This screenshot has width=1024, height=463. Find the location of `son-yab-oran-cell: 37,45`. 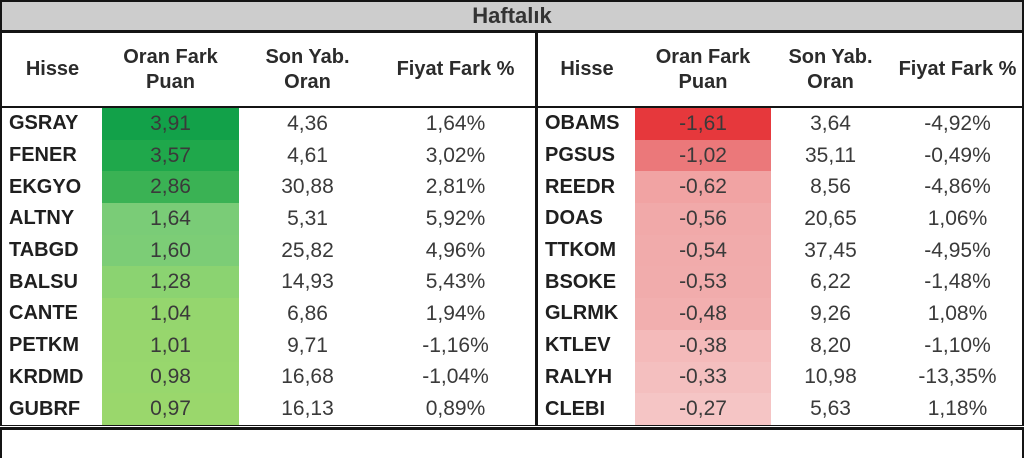

son-yab-oran-cell: 37,45 is located at coordinates (830, 250).